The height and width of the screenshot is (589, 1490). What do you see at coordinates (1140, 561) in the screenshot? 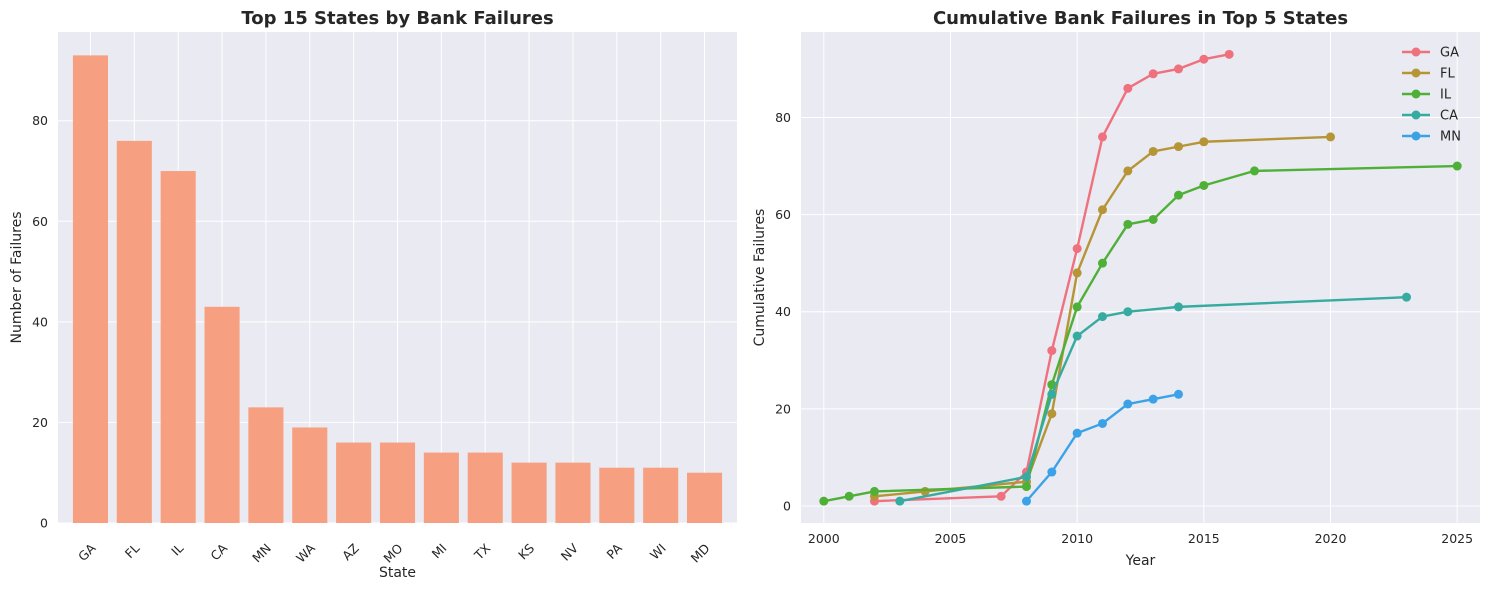
I see `line-chart-x-axis-label: Year` at bounding box center [1140, 561].